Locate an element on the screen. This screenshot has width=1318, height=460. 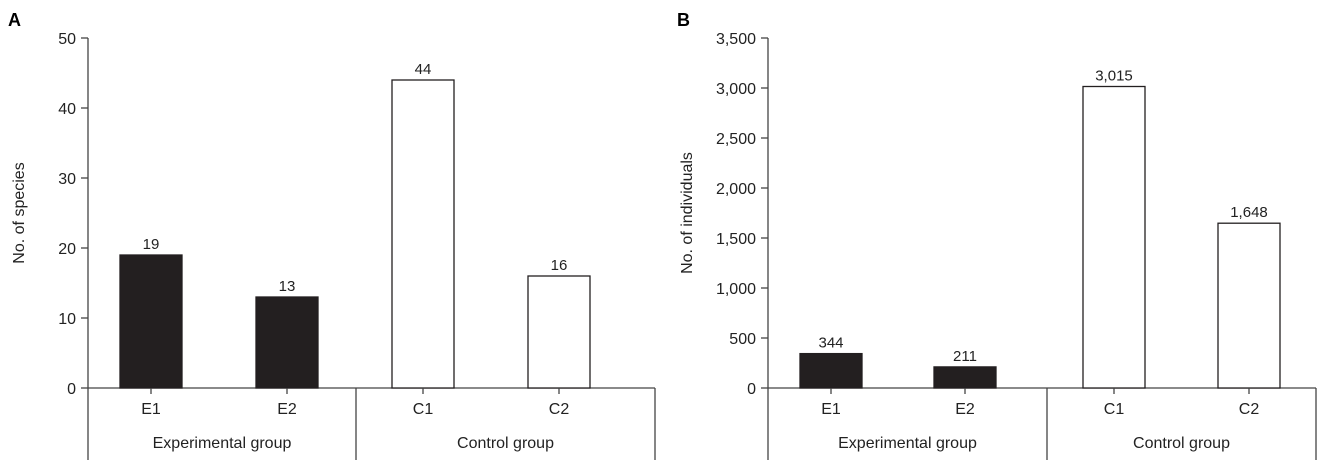
y-tick-label: 2,000 is located at coordinates (736, 189).